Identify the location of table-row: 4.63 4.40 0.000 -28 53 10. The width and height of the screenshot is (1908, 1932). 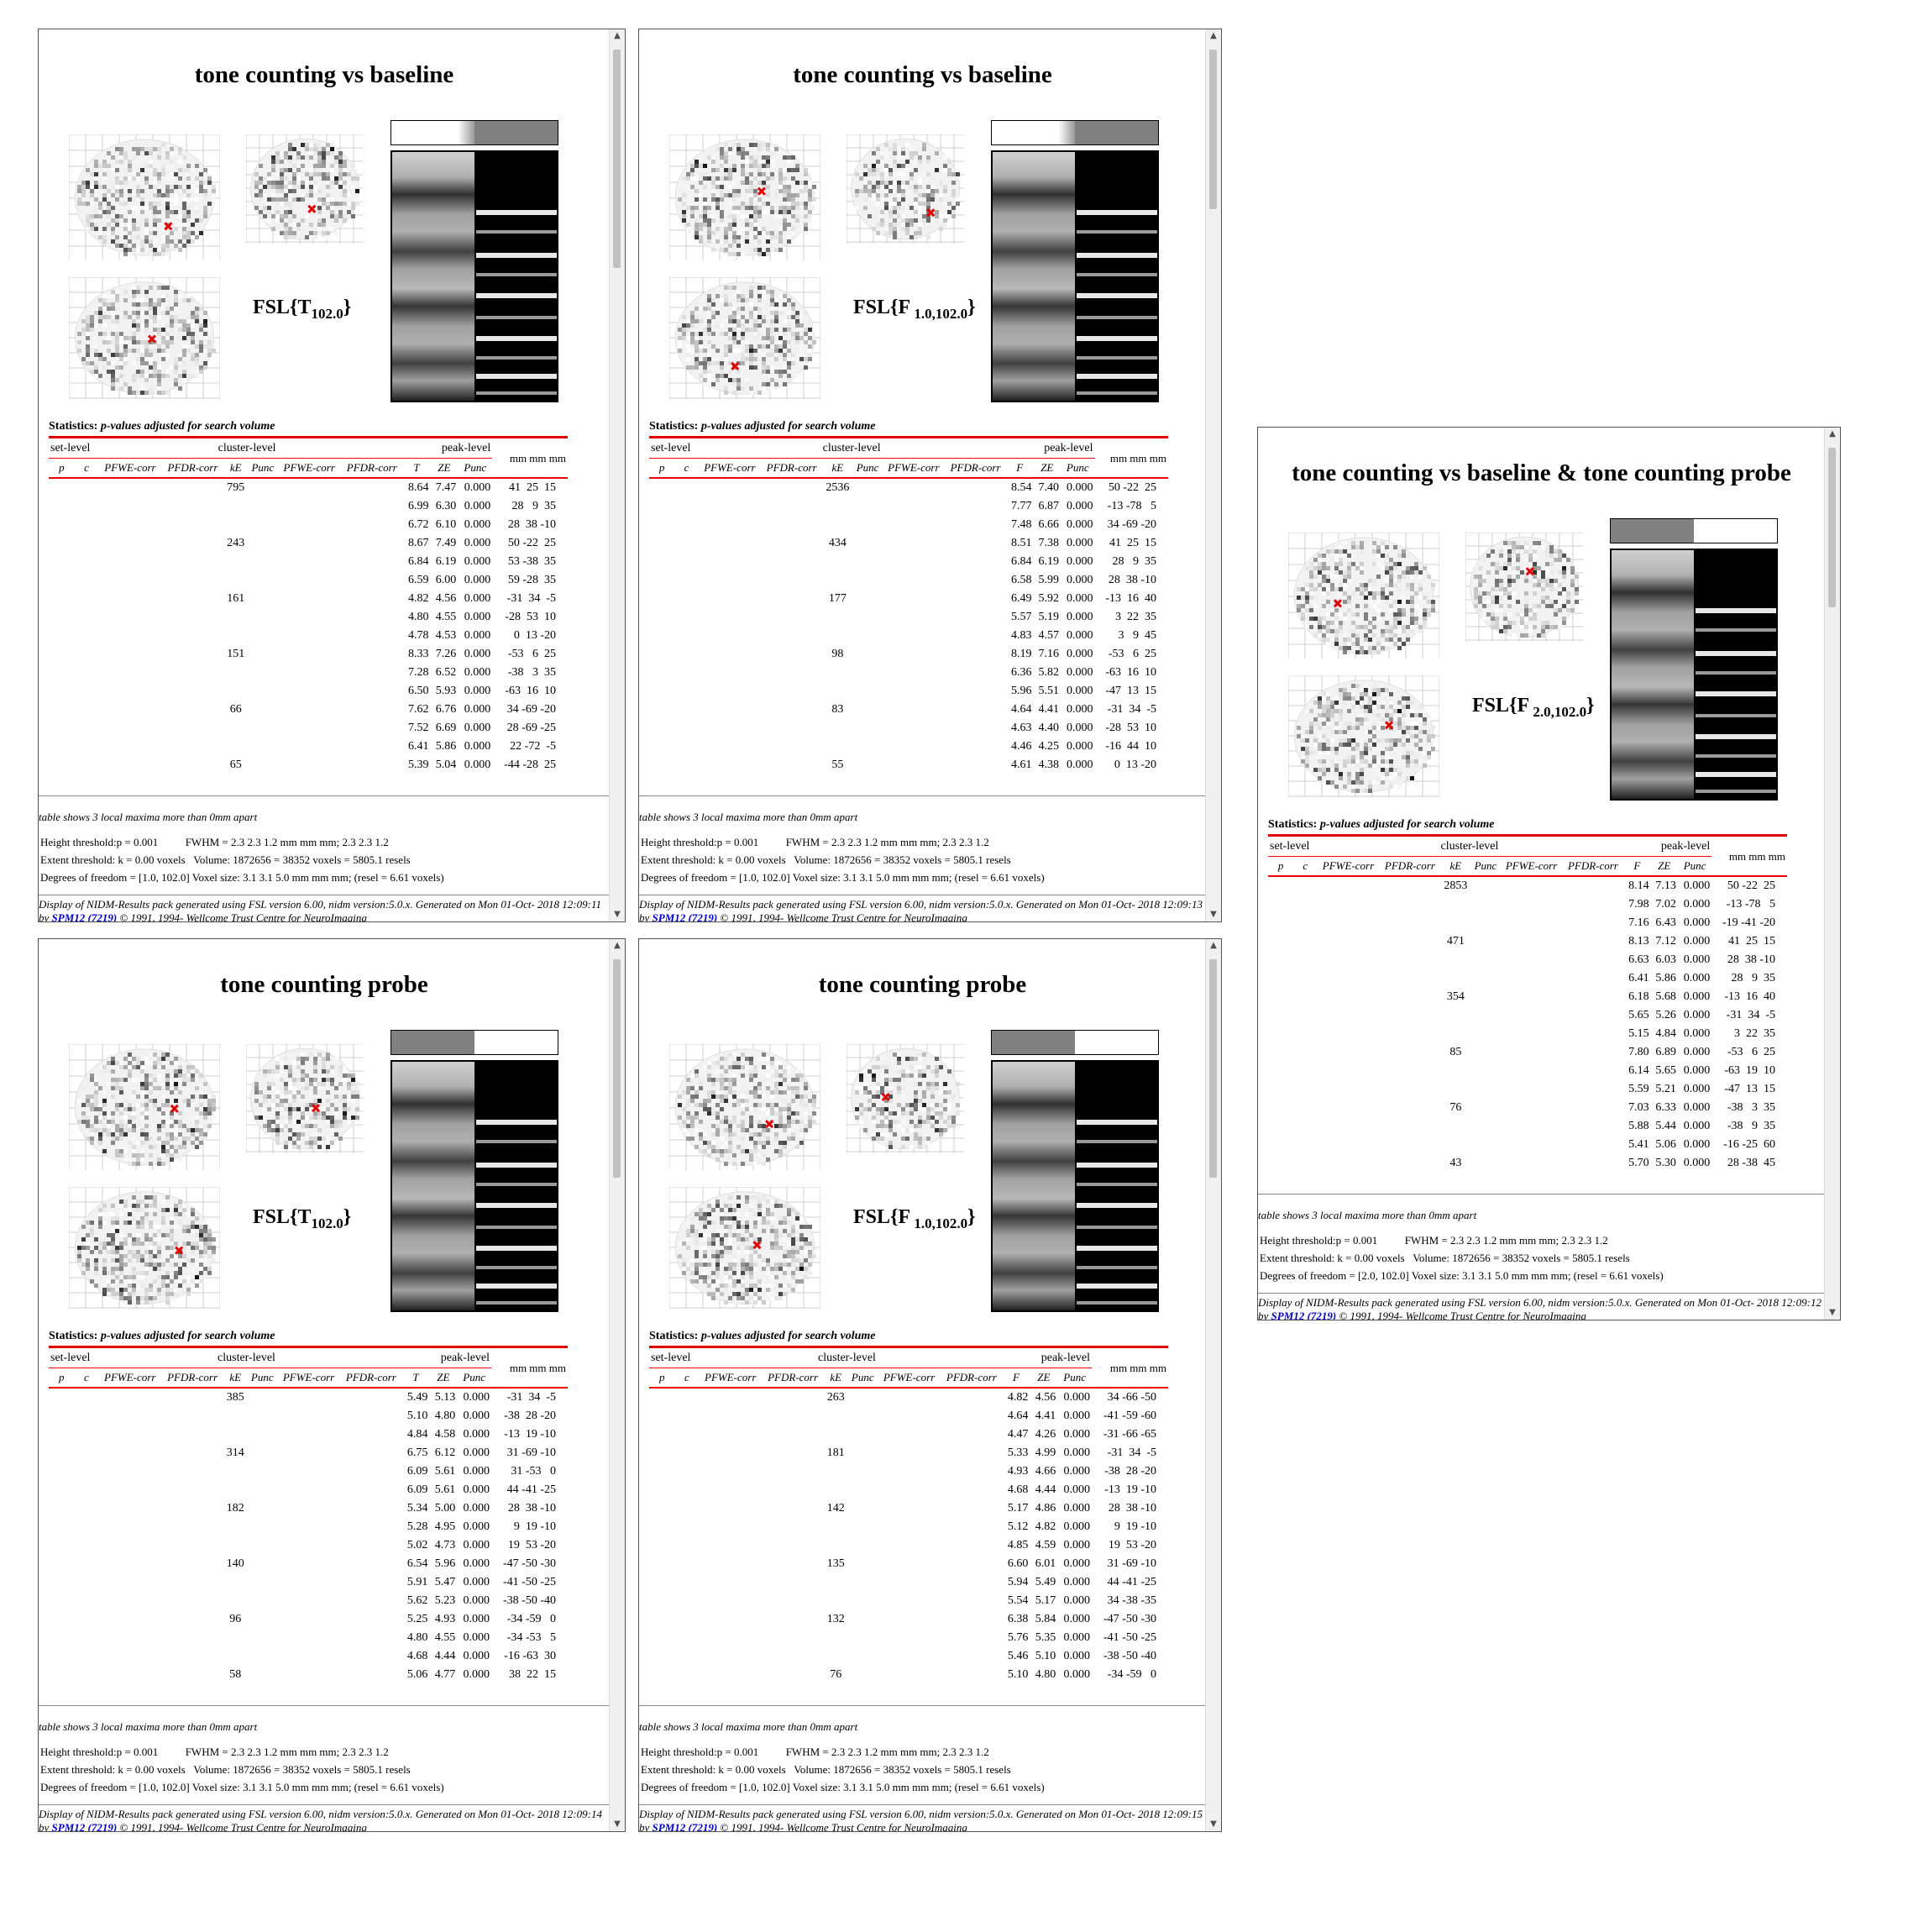
(909, 728).